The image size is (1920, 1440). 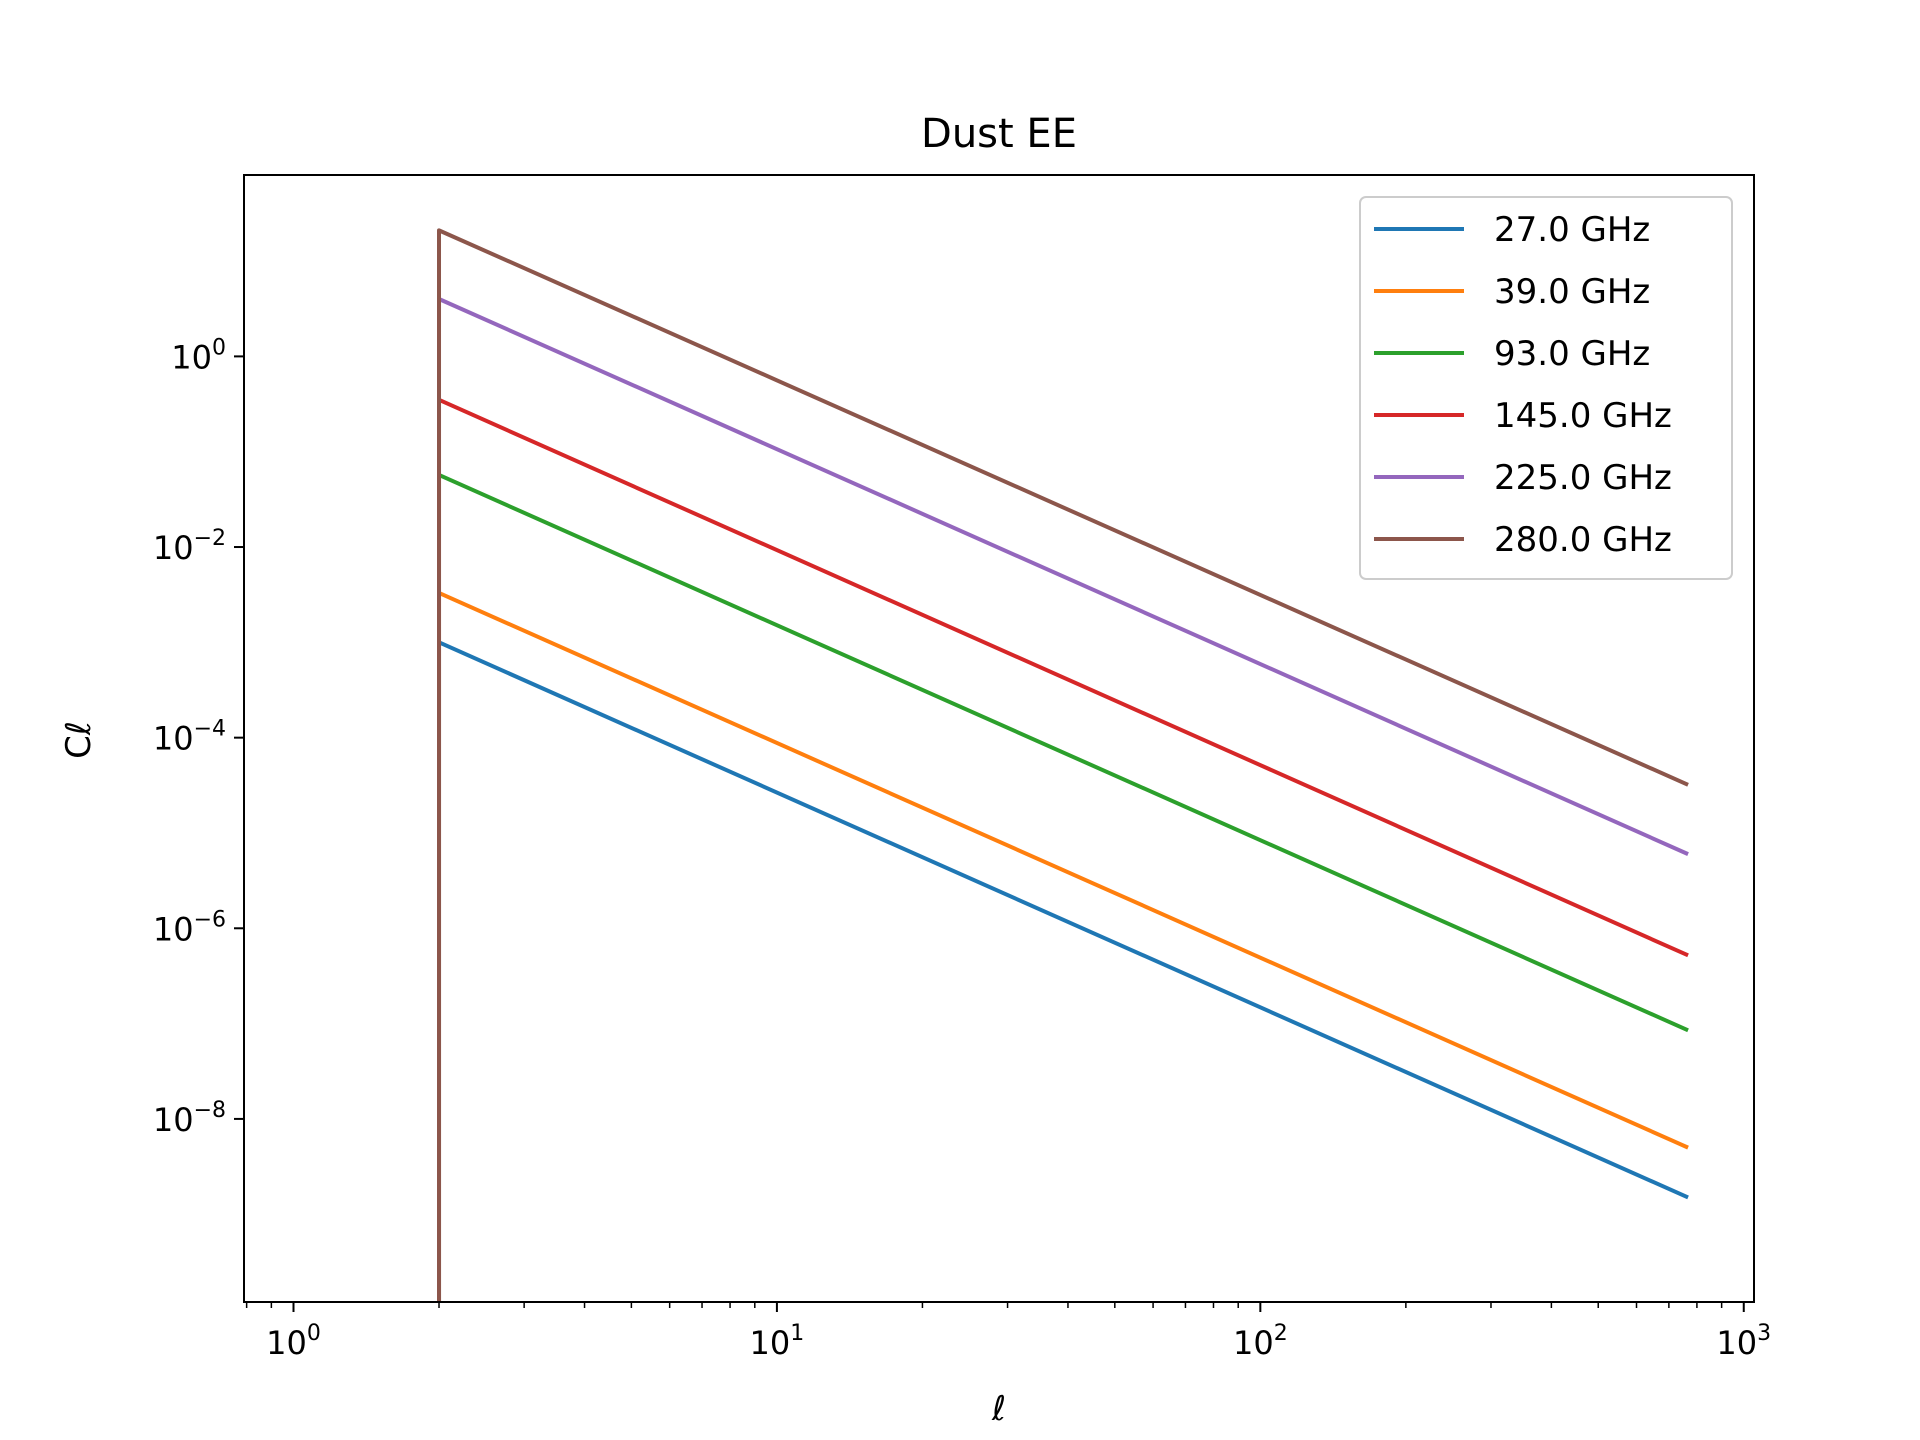 What do you see at coordinates (777, 1341) in the screenshot?
I see `x-tick-label: 101` at bounding box center [777, 1341].